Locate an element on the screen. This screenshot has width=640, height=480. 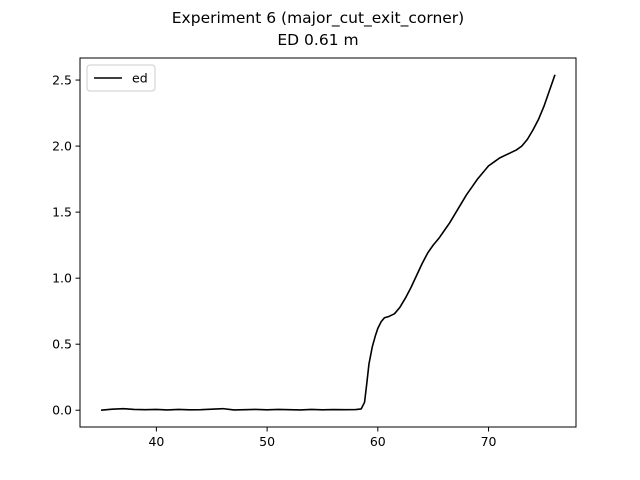
y-tick-label: 1.5 is located at coordinates (62, 212).